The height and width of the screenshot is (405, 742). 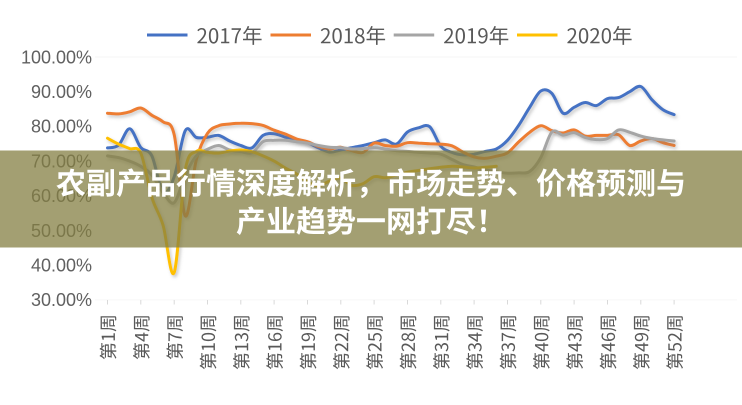 I want to click on svg-text: 80.00%, so click(x=61, y=127).